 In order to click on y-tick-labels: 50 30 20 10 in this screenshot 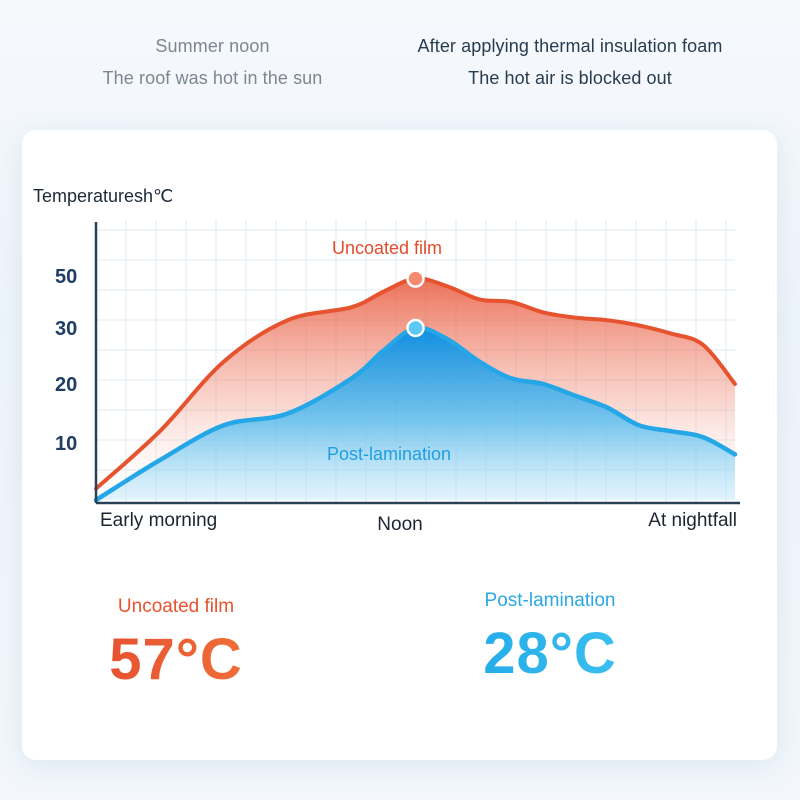, I will do `click(66, 360)`.